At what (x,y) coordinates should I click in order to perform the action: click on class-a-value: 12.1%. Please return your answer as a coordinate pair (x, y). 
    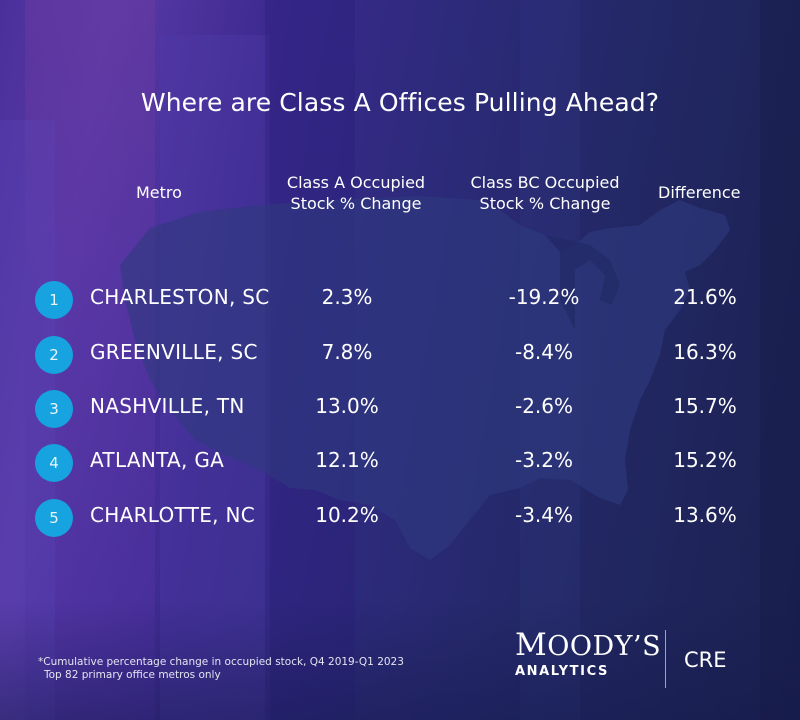
    Looking at the image, I should click on (347, 460).